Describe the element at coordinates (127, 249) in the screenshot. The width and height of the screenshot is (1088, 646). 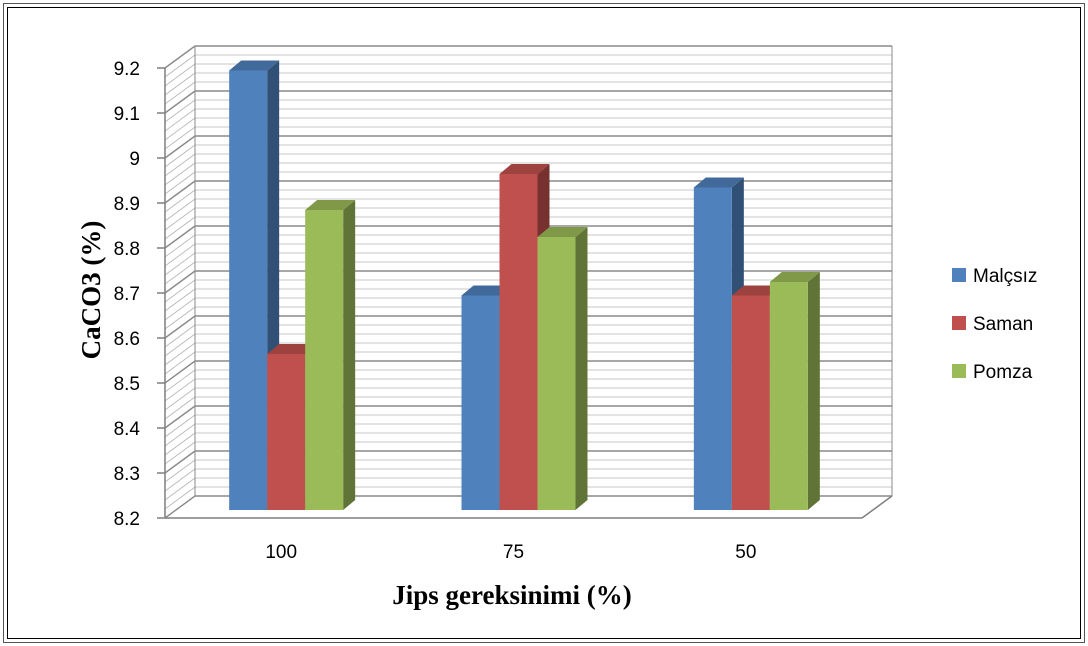
I see `y-tick-label: 8.8` at that location.